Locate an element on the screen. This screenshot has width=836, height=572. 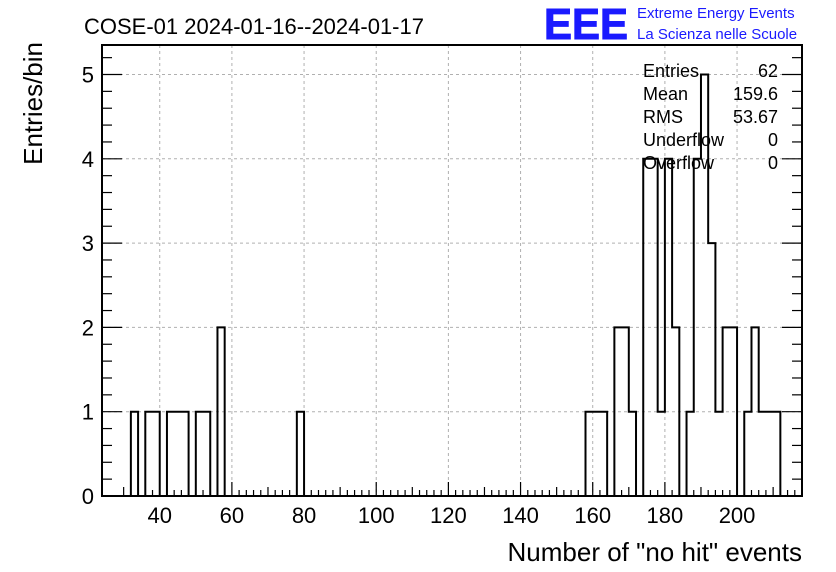
y-tick-label: 2 is located at coordinates (88, 327).